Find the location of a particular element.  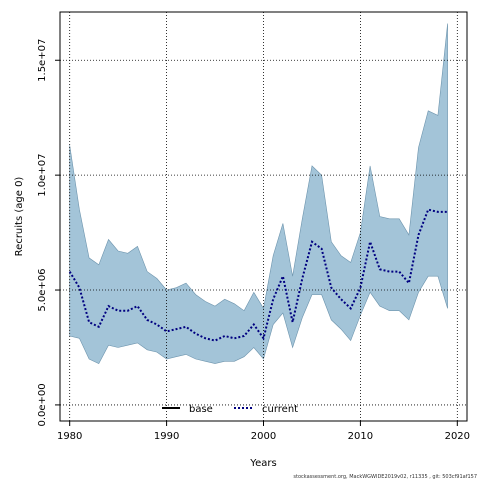

legend: base current is located at coordinates (230, 409).